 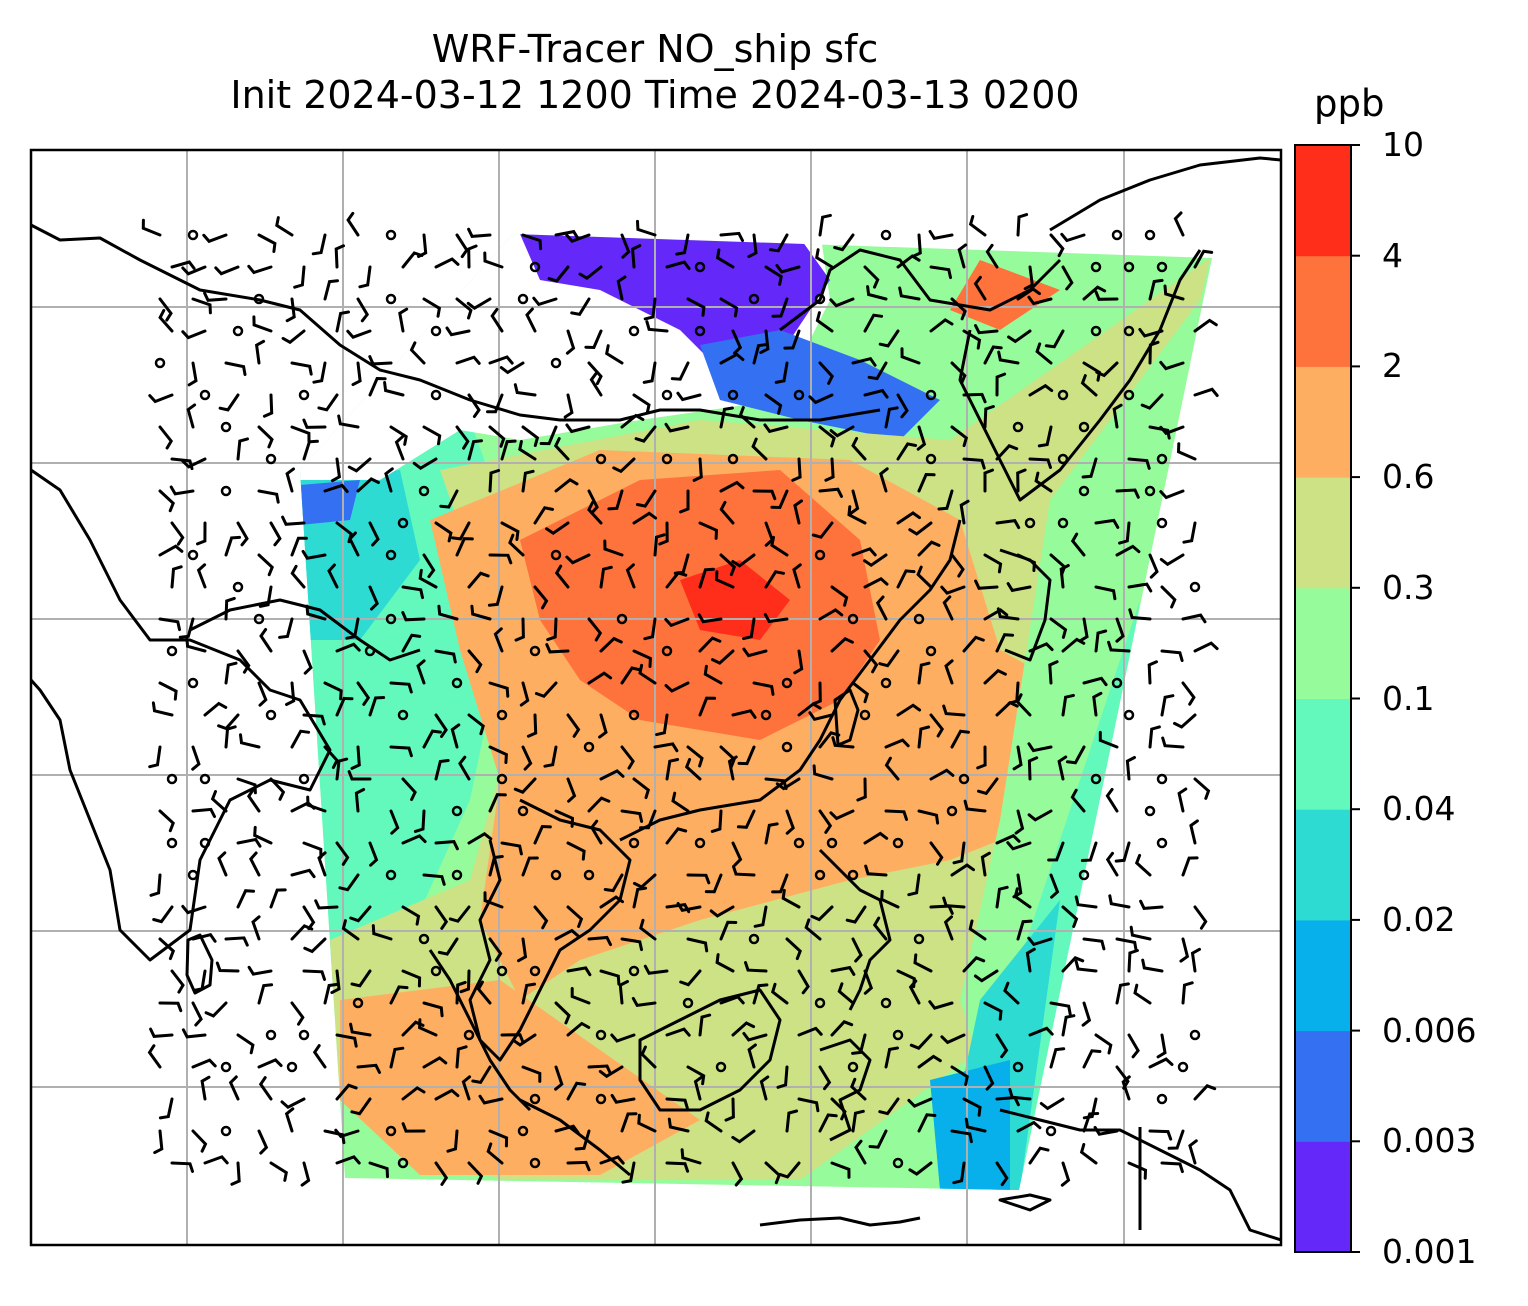 I want to click on colorbar-swatch, so click(x=1323, y=533).